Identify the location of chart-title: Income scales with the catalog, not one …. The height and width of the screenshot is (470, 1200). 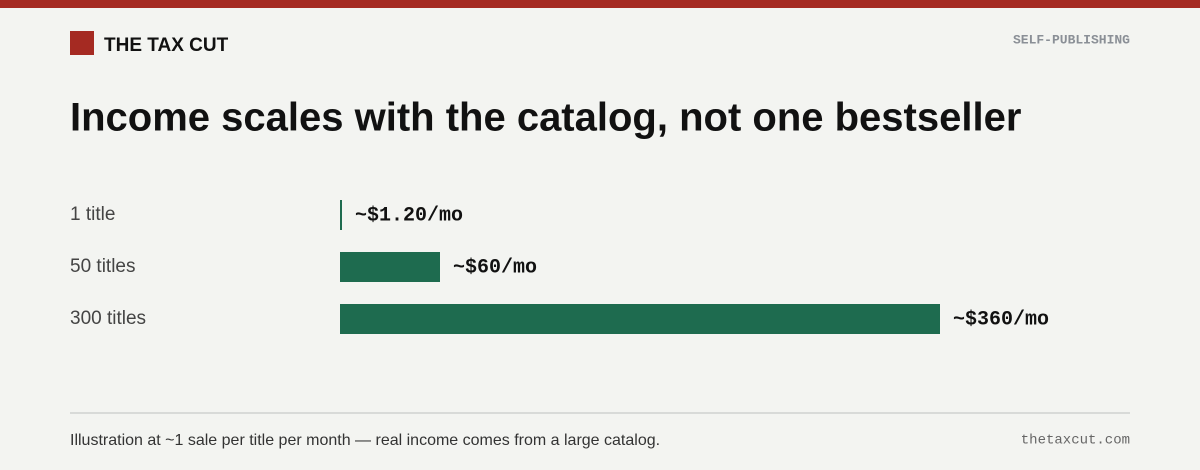
(545, 118).